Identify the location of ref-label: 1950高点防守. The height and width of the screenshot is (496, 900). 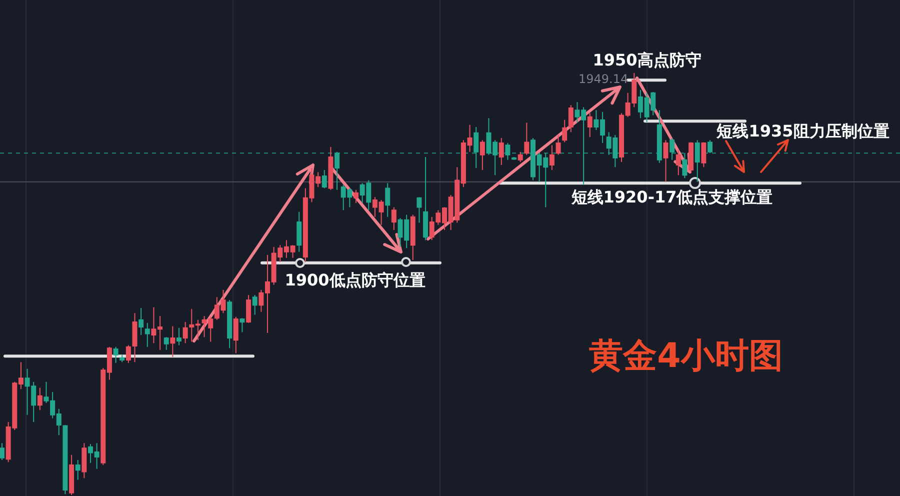
(647, 60).